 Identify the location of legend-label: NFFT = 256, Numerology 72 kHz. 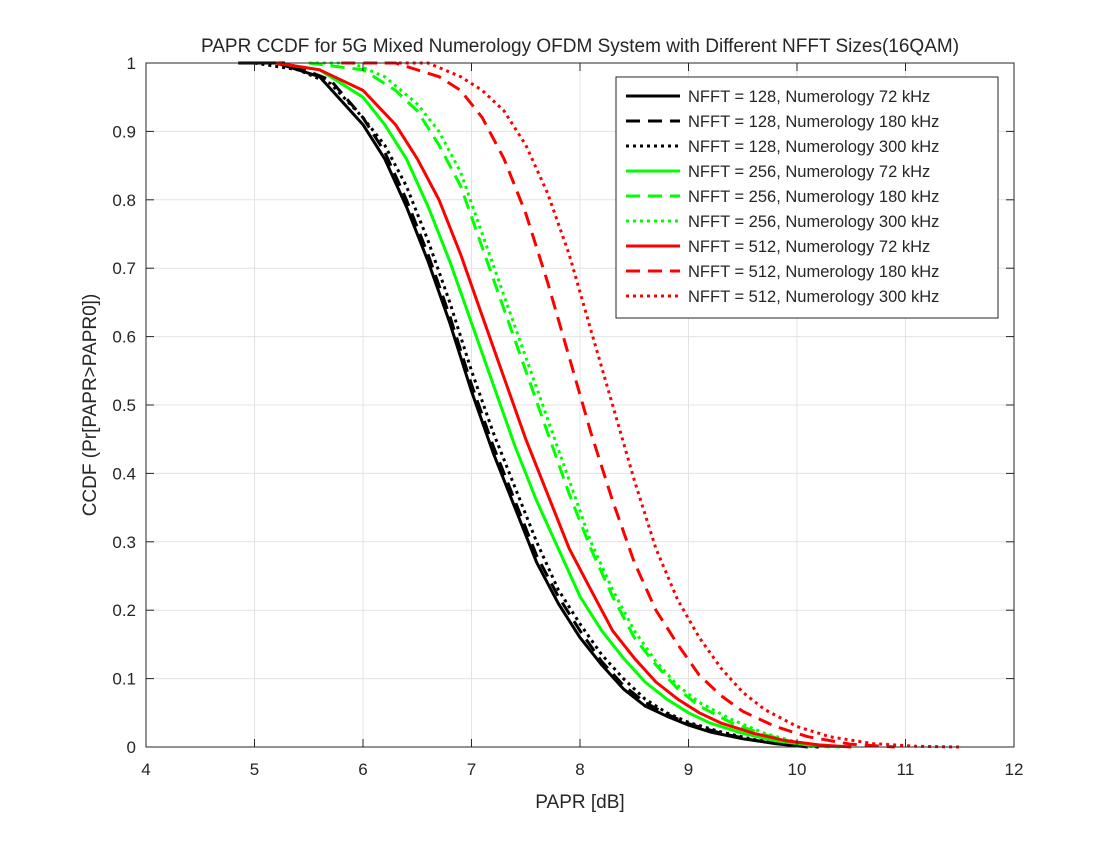
(809, 172).